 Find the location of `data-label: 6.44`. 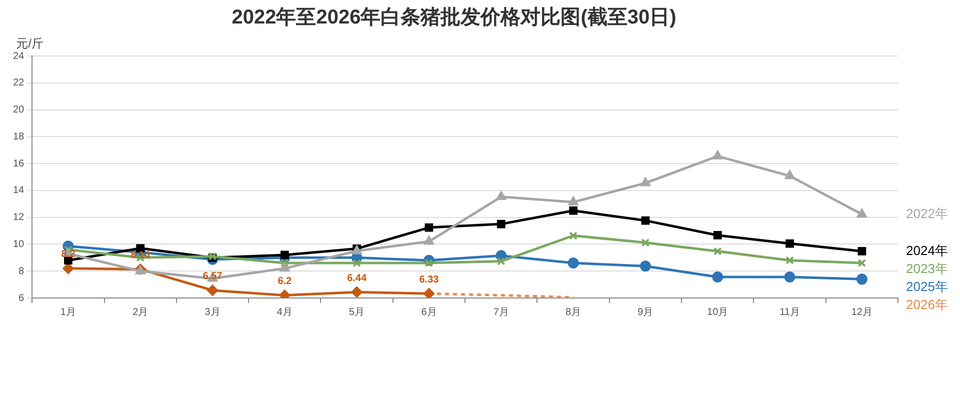

data-label: 6.44 is located at coordinates (357, 278).